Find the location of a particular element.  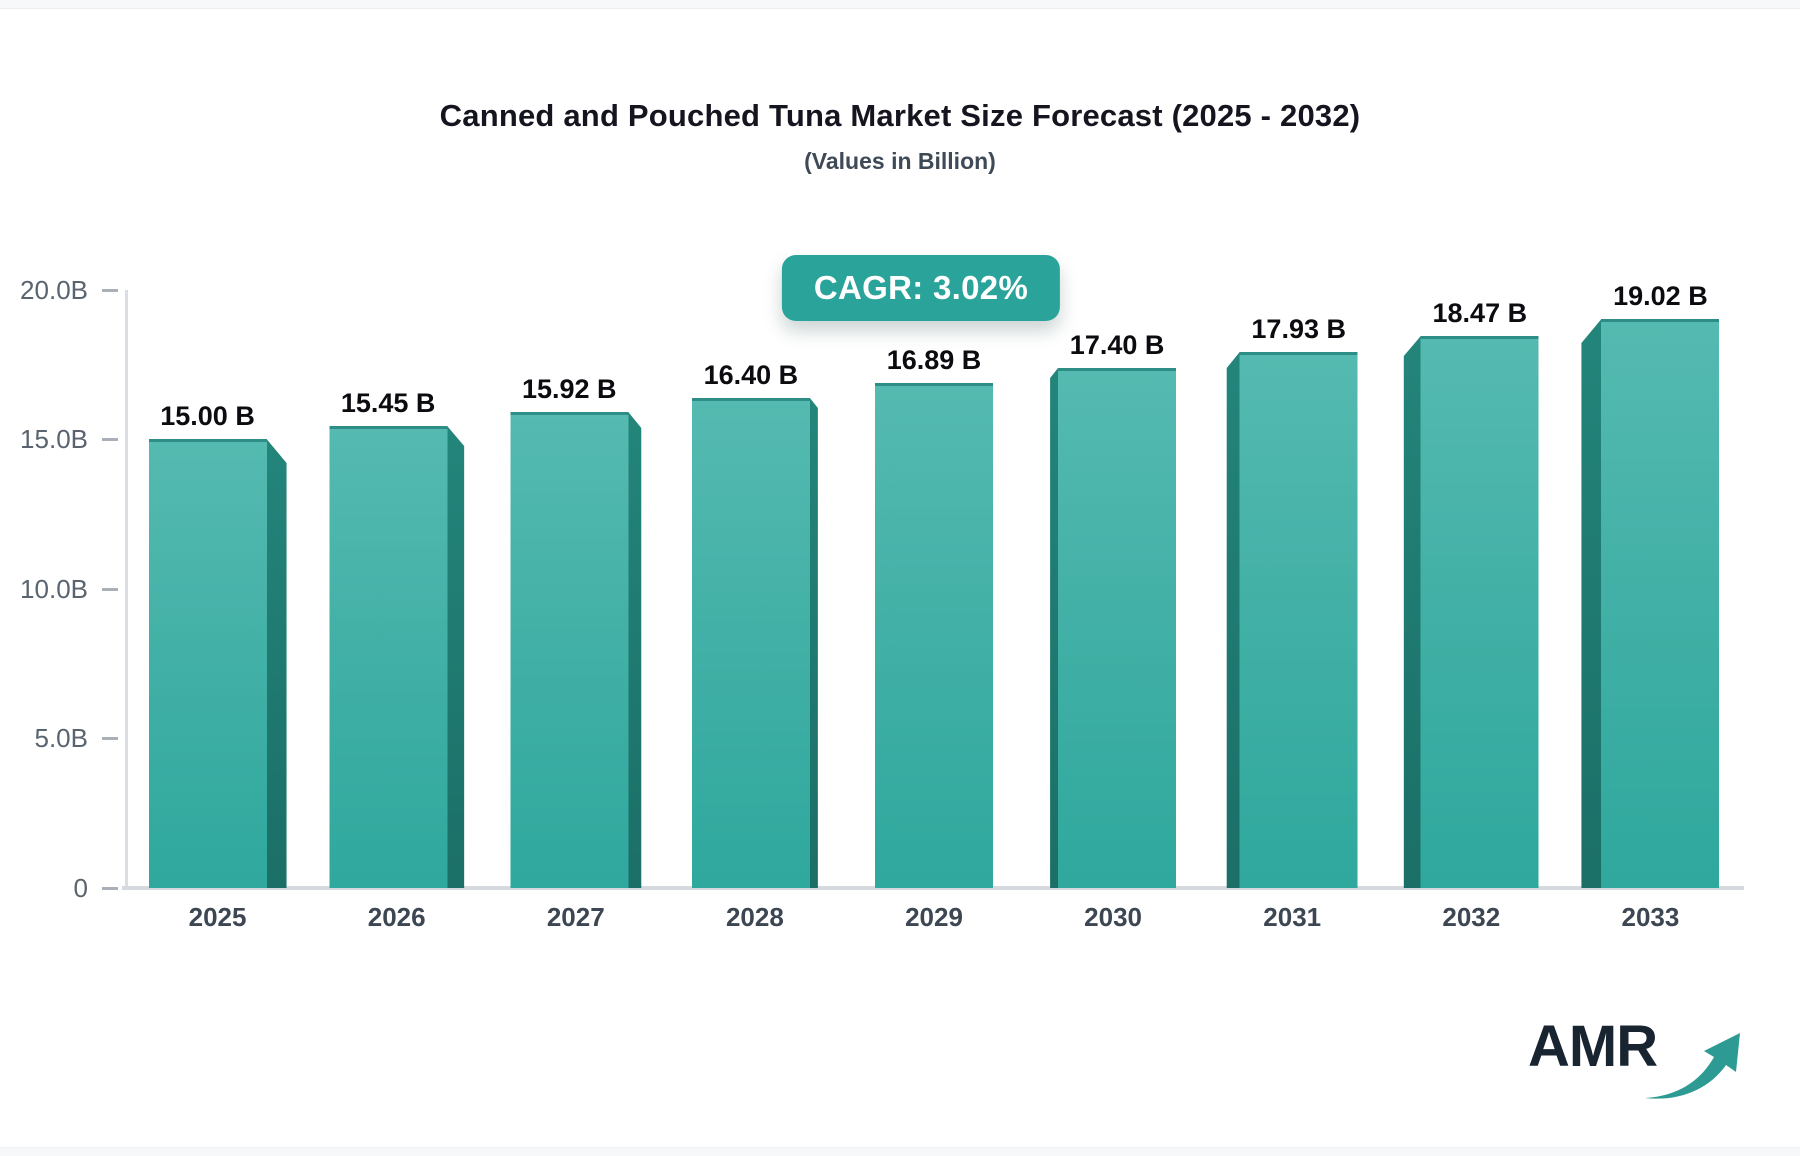

bar-value-label: 15.92 B is located at coordinates (569, 389).